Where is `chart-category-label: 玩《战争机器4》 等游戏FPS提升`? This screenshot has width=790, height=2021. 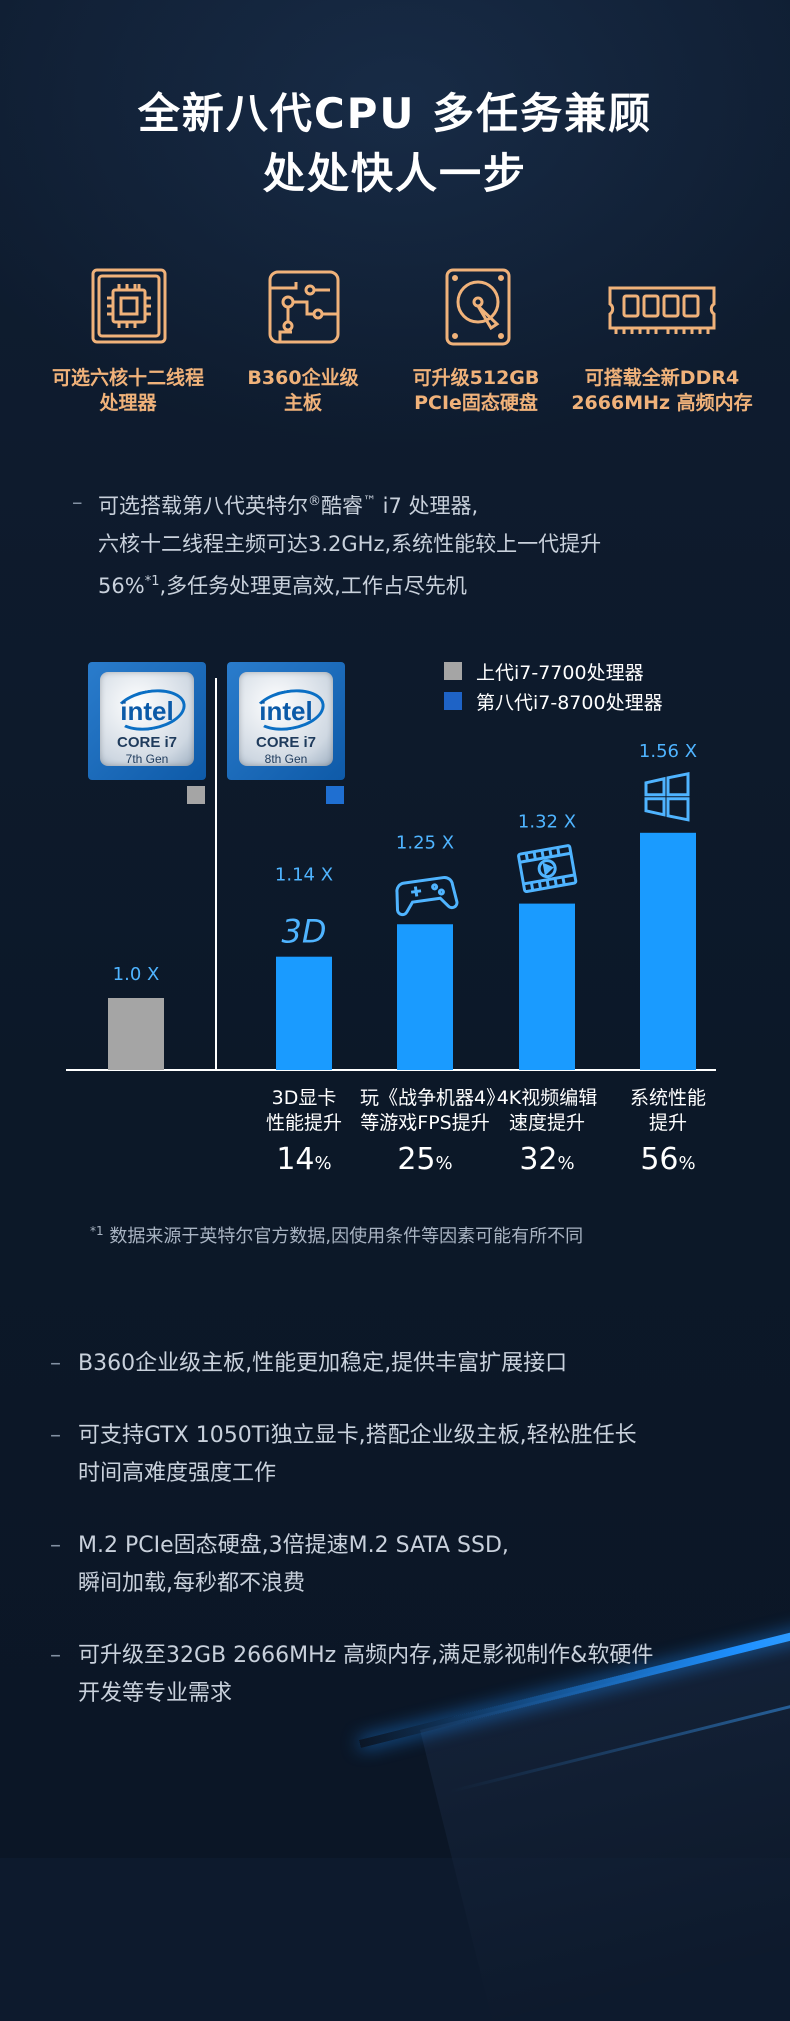
chart-category-label: 玩《战争机器4》 等游戏FPS提升 is located at coordinates (433, 1110).